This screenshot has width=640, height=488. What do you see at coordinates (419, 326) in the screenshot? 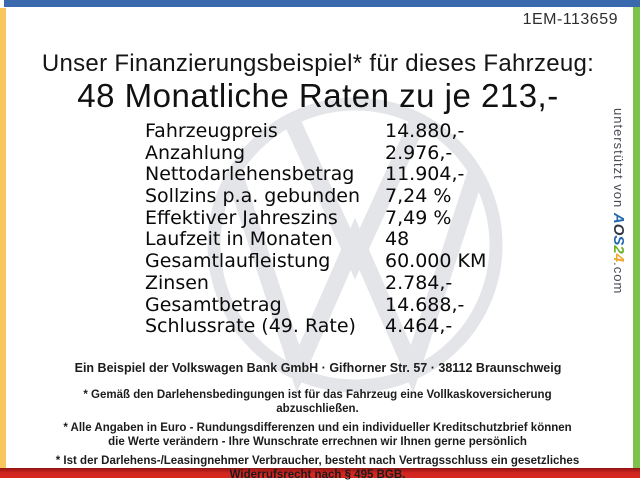
I see `row-value: 4.464,-` at bounding box center [419, 326].